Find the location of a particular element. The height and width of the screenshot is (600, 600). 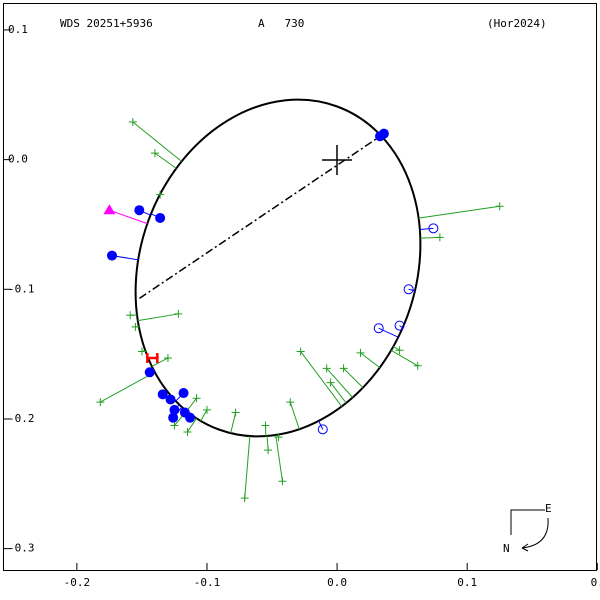

h-point is located at coordinates (152, 358).